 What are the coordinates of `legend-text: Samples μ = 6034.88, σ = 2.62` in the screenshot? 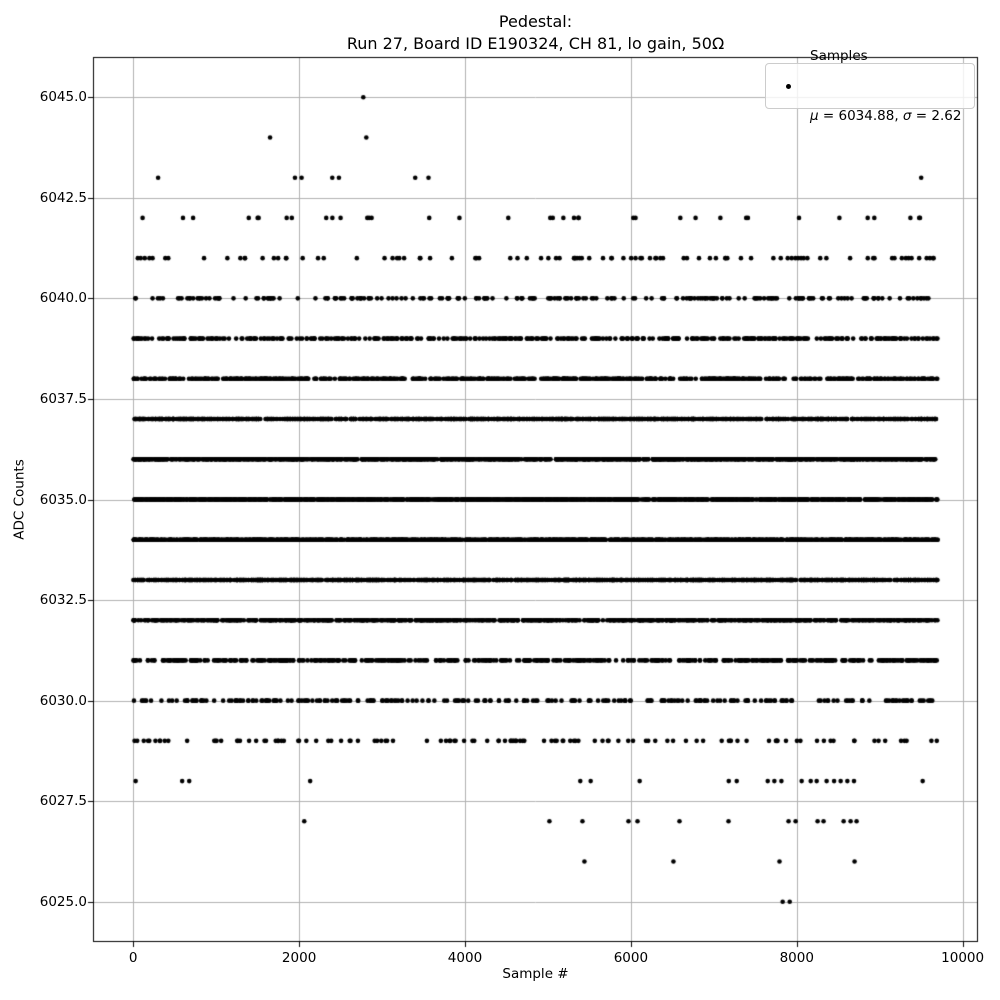 It's located at (885, 86).